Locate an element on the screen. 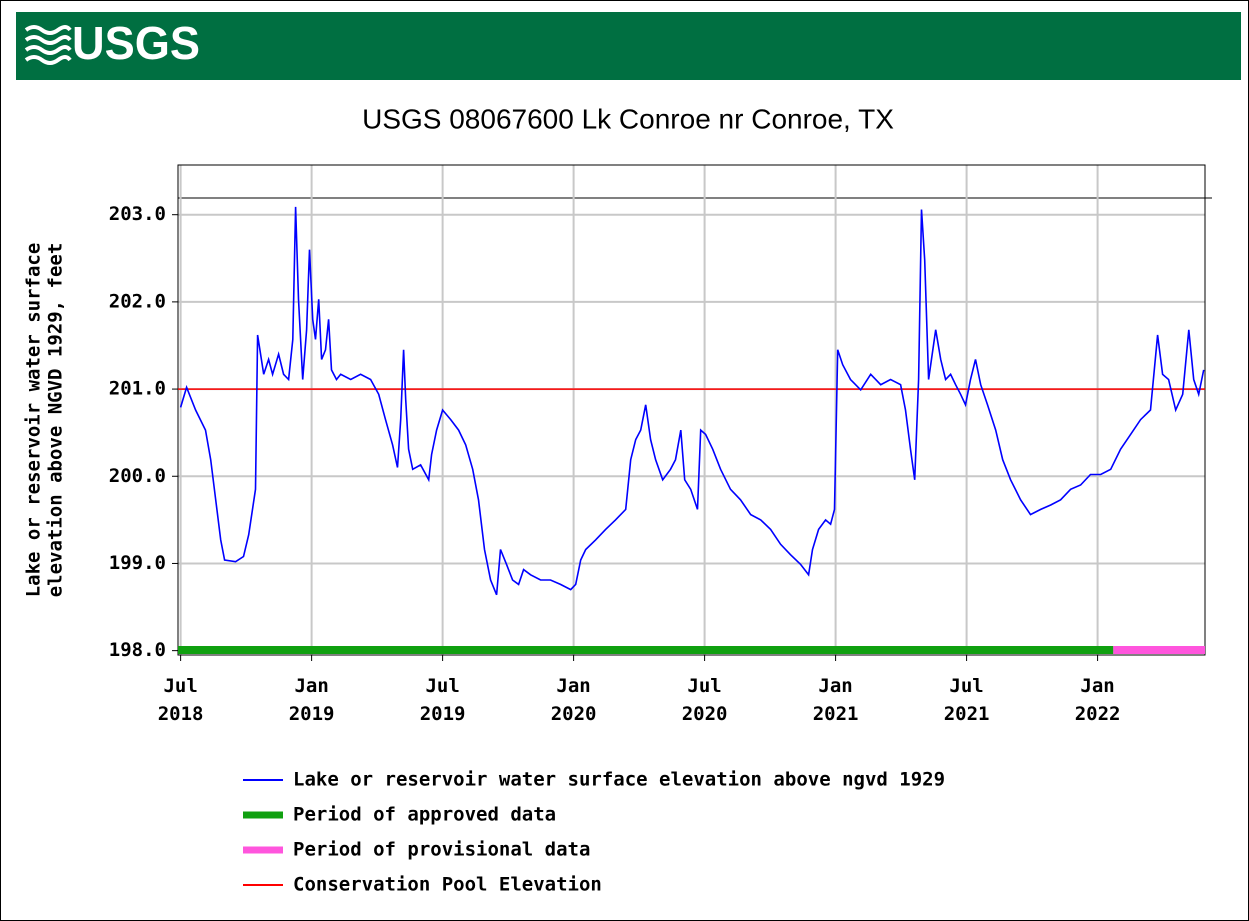 This screenshot has width=1249, height=921. legend-label: Period of approved data is located at coordinates (424, 815).